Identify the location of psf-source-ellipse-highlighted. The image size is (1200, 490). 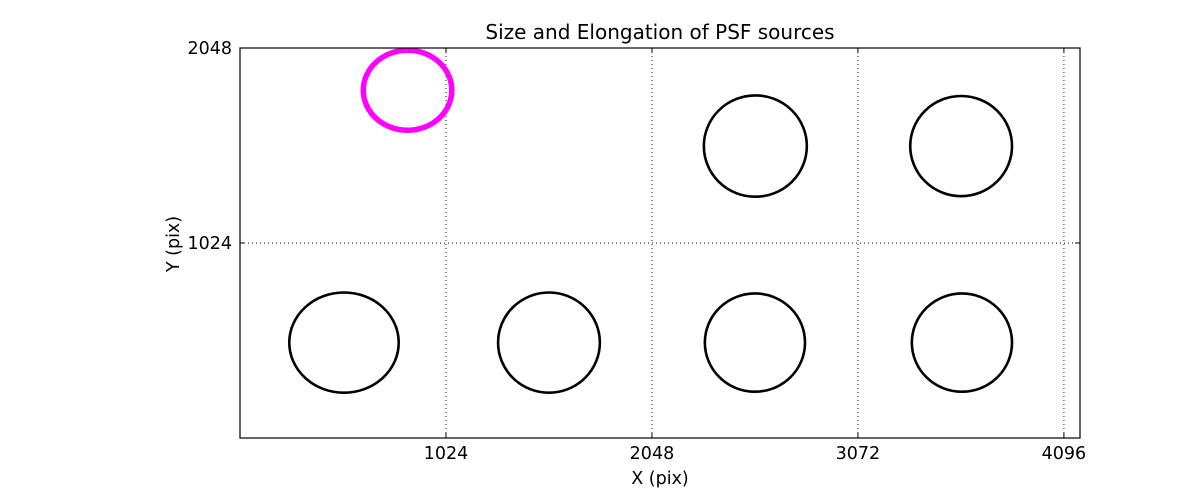
(407, 90).